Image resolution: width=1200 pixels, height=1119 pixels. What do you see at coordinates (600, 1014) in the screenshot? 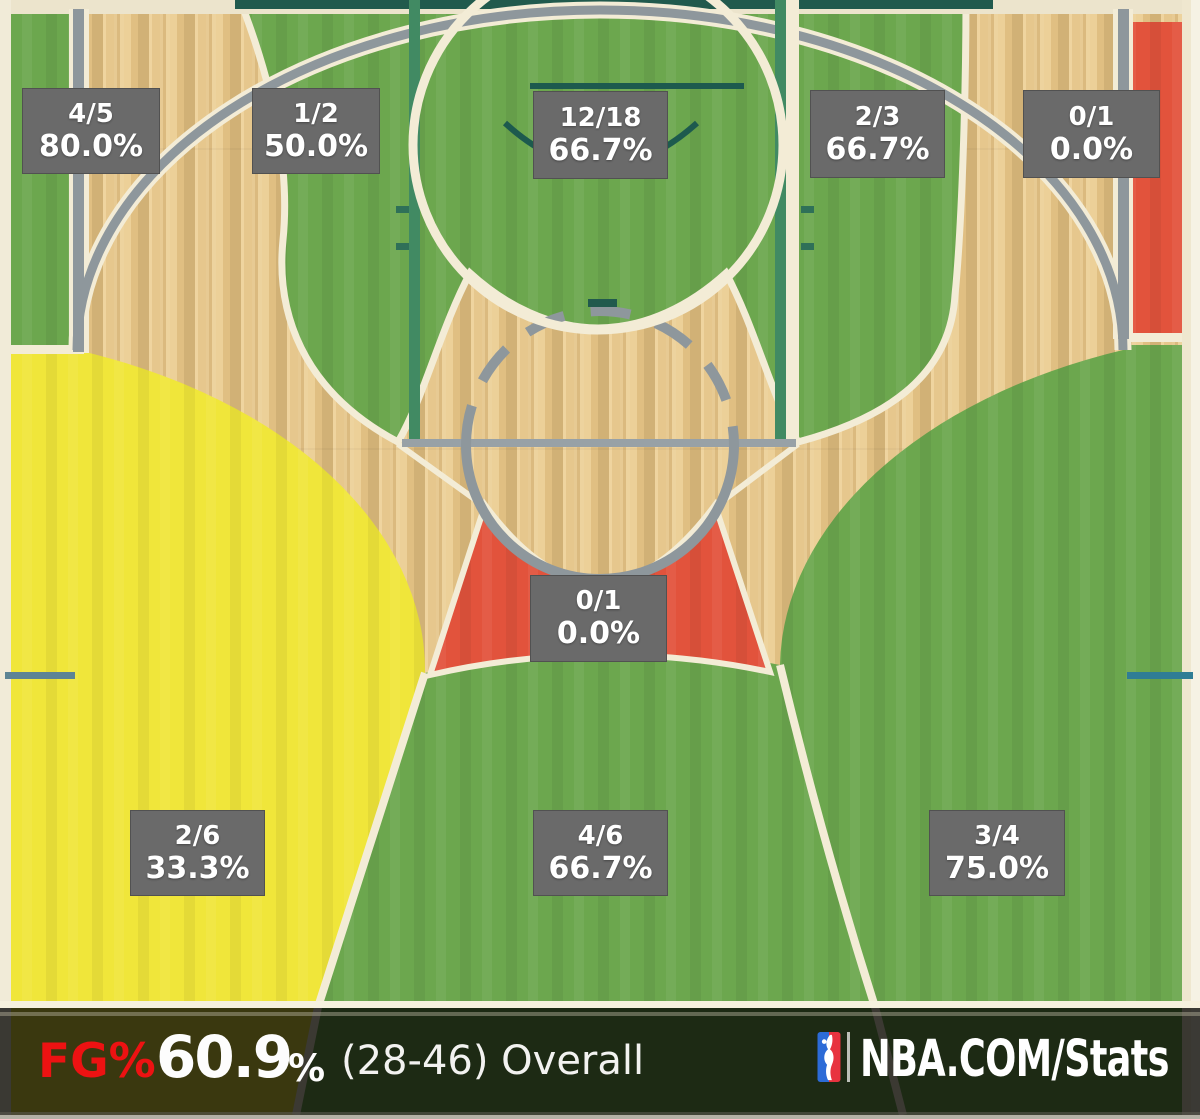
I see `footer-top-divider` at bounding box center [600, 1014].